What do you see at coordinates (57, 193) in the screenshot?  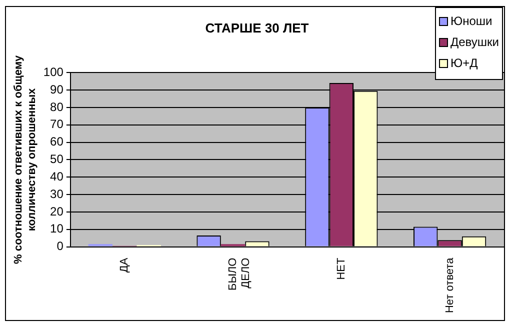 I see `y-tick-label: 30` at bounding box center [57, 193].